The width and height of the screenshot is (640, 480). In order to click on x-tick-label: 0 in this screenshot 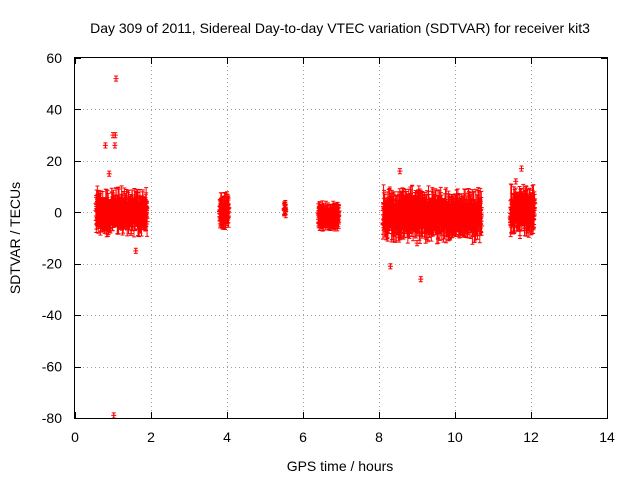, I will do `click(75, 437)`.